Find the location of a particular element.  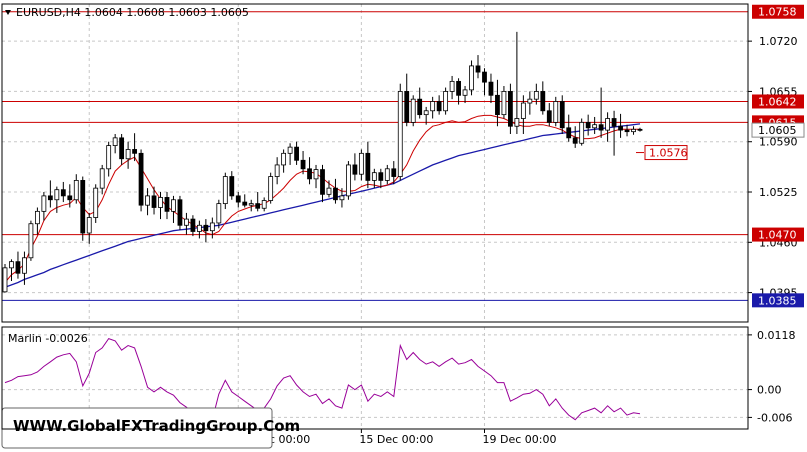

marlin-oscillator is located at coordinates (322, 380).